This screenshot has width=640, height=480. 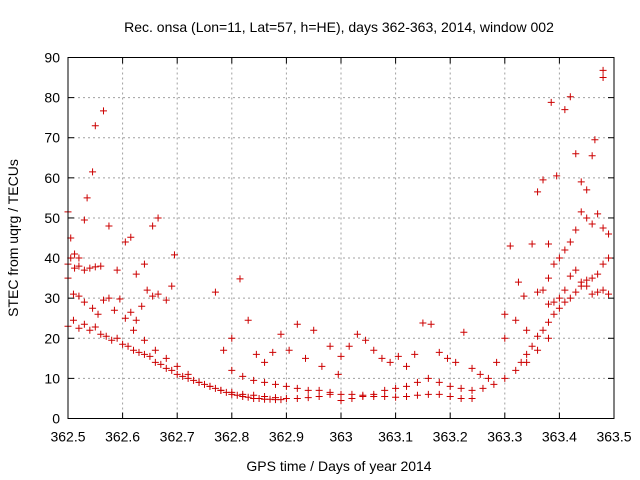 What do you see at coordinates (395, 437) in the screenshot?
I see `x-tick-label: 363.1` at bounding box center [395, 437].